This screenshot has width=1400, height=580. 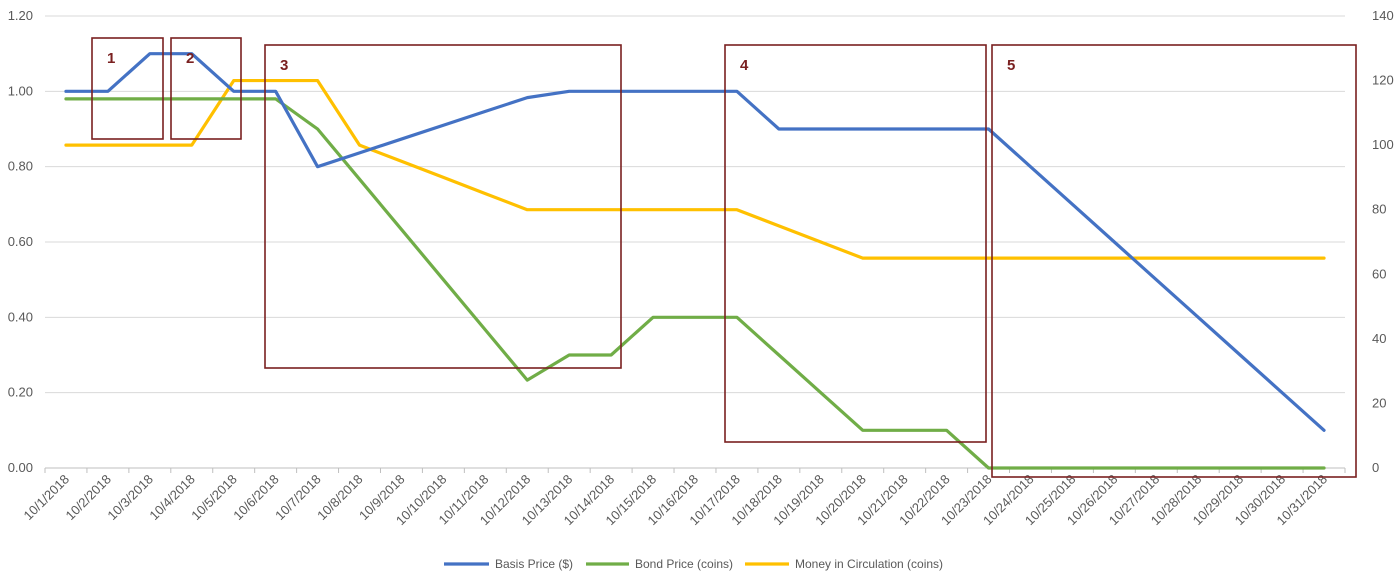 I want to click on legend-label-3: Money in Circulation (coins), so click(x=869, y=564).